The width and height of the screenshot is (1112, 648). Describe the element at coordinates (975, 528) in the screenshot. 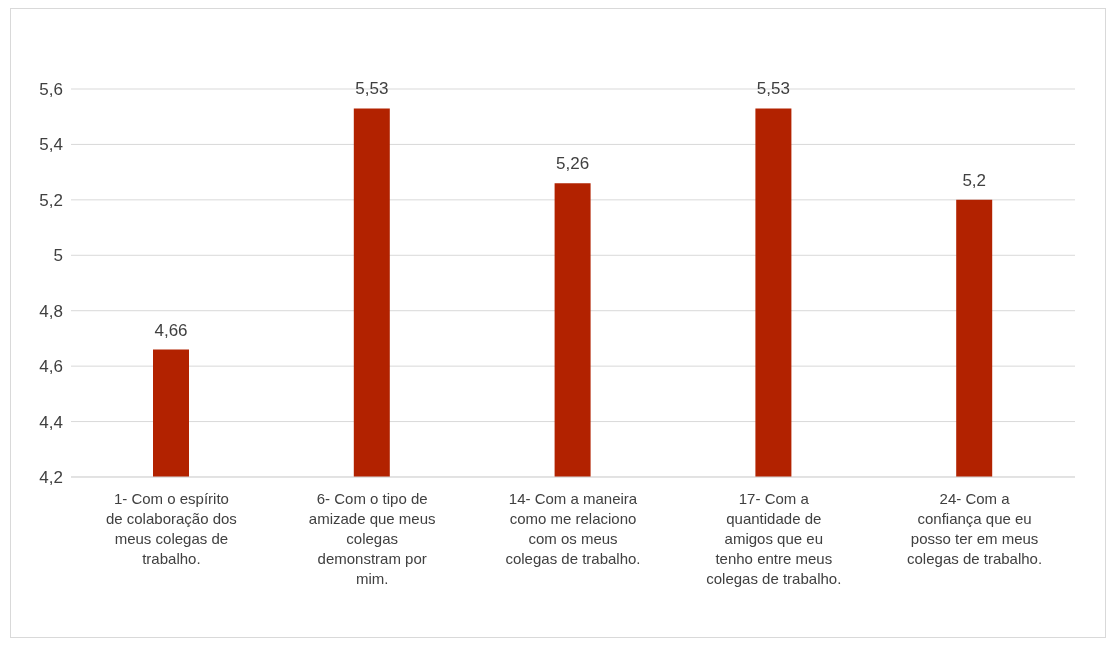

I see `x-tick-label: 24- Com a confiança que eu posso ter em meus colegas de trabalho.` at that location.